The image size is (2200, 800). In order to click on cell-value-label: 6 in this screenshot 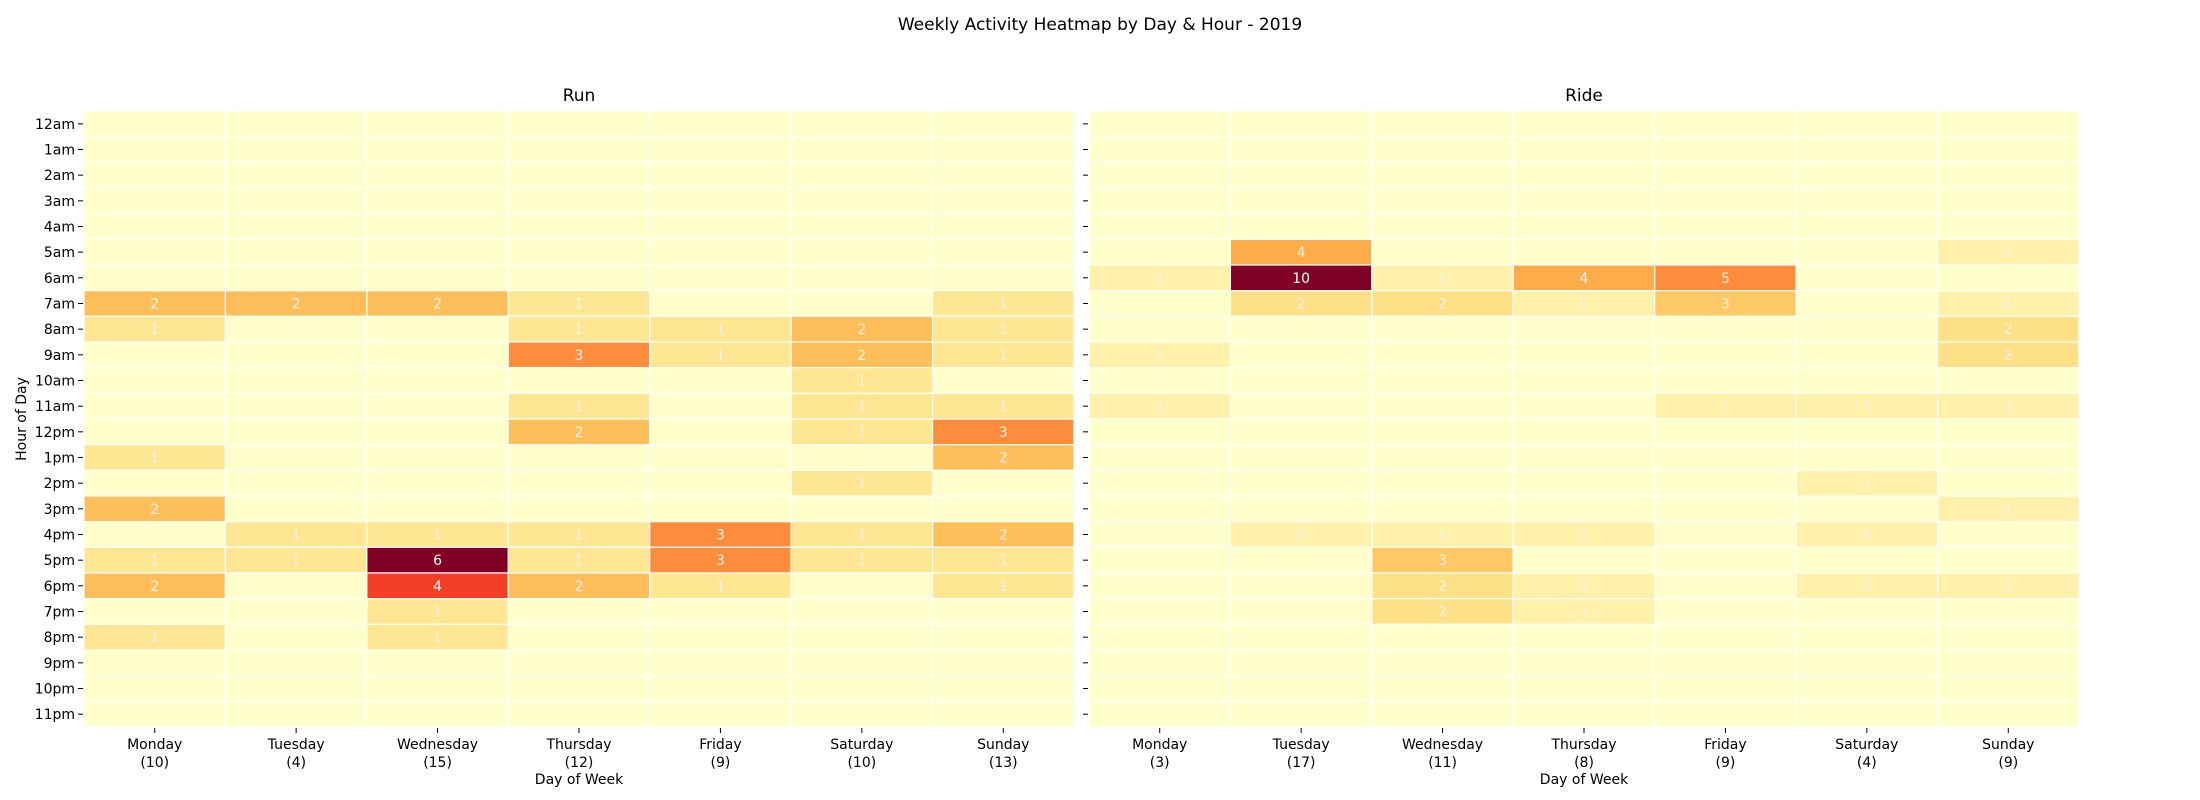, I will do `click(437, 561)`.